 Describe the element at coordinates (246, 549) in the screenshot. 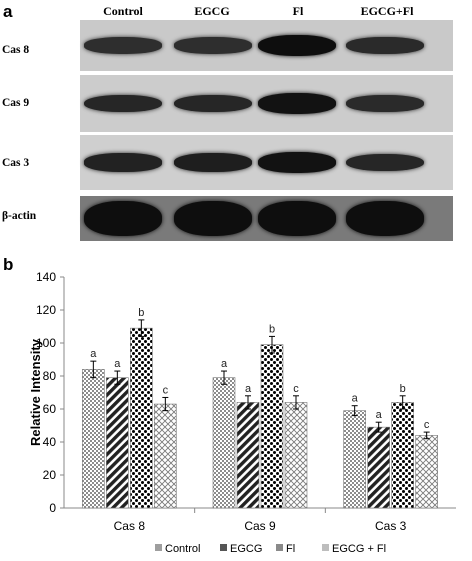

I see `legend-label: EGCG` at that location.